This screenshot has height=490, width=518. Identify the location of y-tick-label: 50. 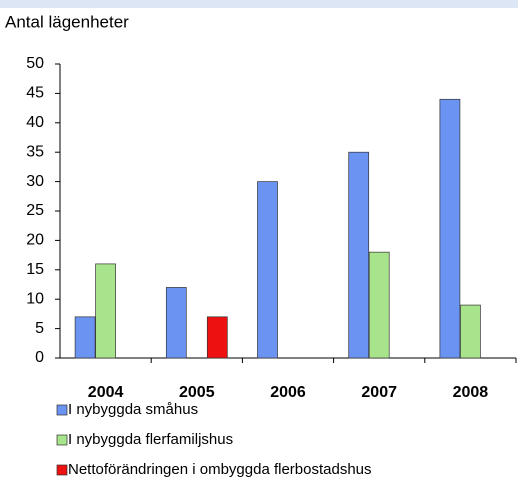
(35, 63).